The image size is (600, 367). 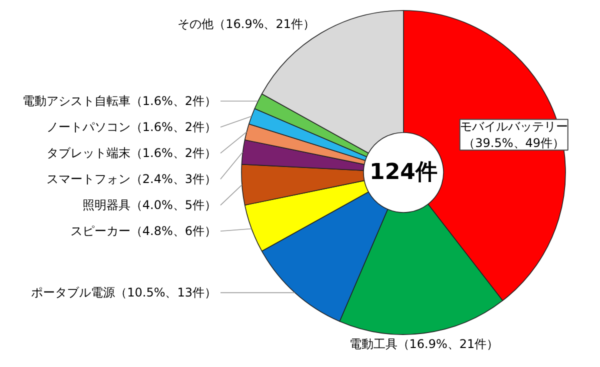 I want to click on slice-label: モバイルバッテリー, so click(x=514, y=126).